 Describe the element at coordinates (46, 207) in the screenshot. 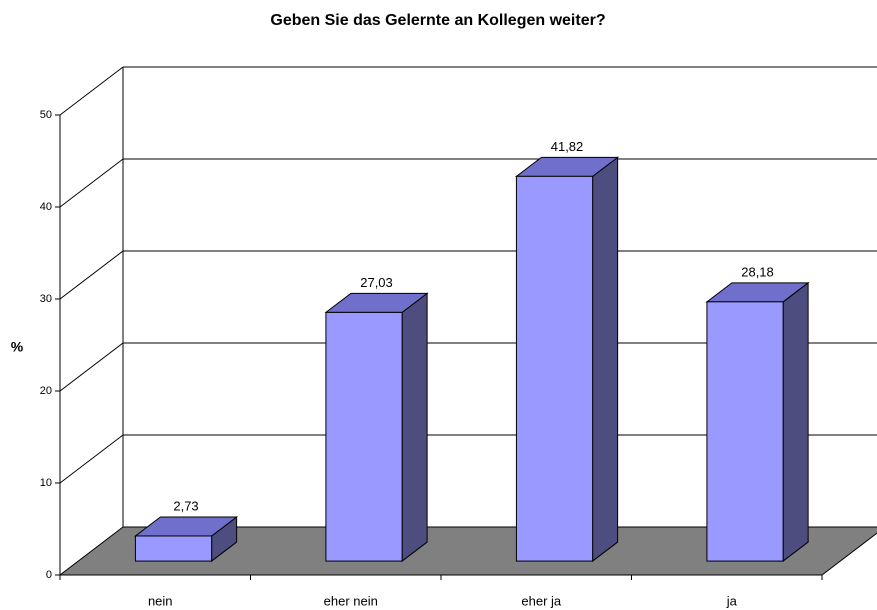

I see `y-tick-label: 40` at that location.